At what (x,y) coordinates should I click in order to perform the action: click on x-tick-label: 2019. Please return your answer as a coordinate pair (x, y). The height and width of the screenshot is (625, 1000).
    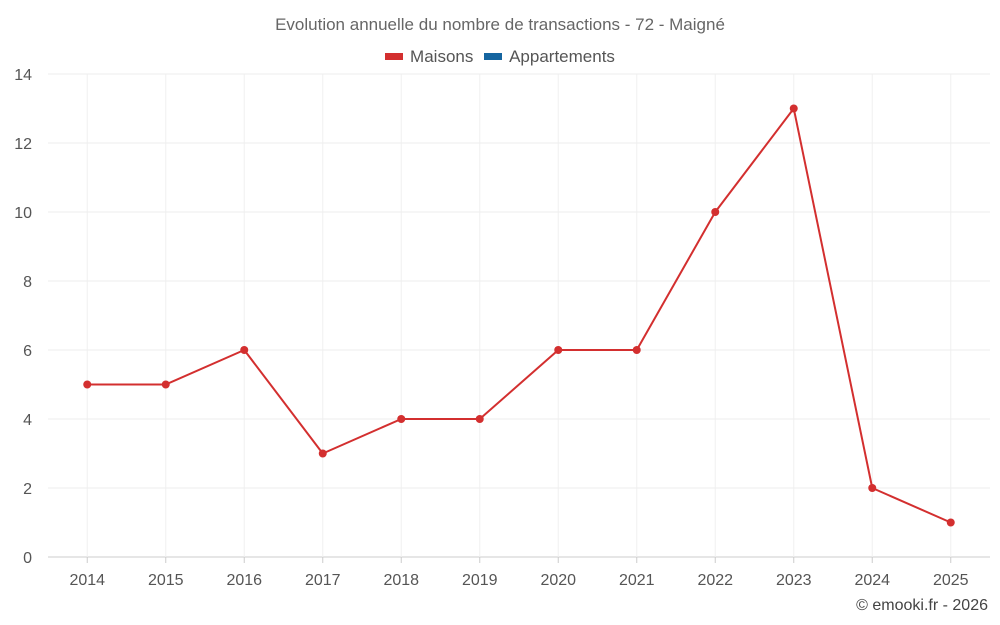
    Looking at the image, I should click on (480, 580).